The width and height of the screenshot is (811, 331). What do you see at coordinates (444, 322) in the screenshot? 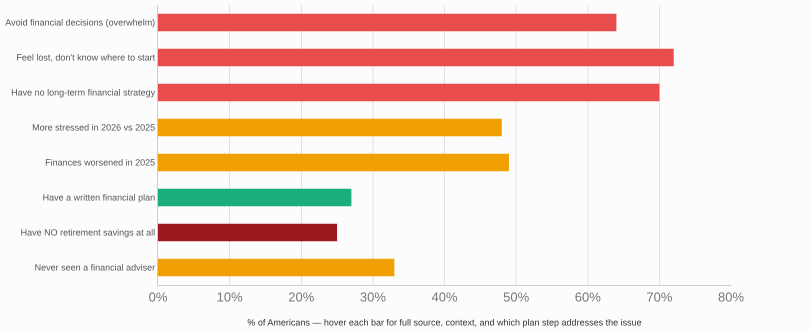
I see `x-axis-title: % of Americans — hover each bar for full source, context, and which plan step addresses the issue` at bounding box center [444, 322].